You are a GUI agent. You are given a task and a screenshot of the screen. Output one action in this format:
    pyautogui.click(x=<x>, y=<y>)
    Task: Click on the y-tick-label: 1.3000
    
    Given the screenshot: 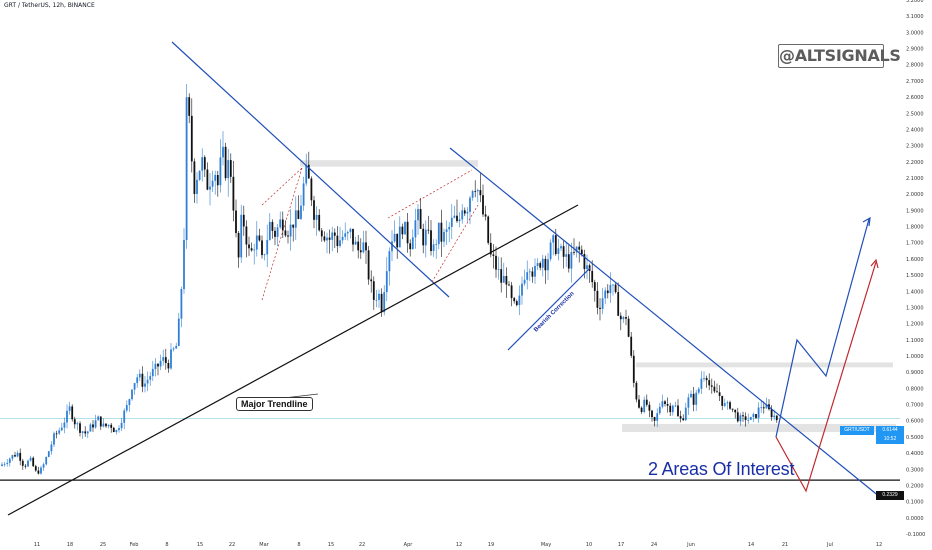 What is the action you would take?
    pyautogui.click(x=915, y=308)
    